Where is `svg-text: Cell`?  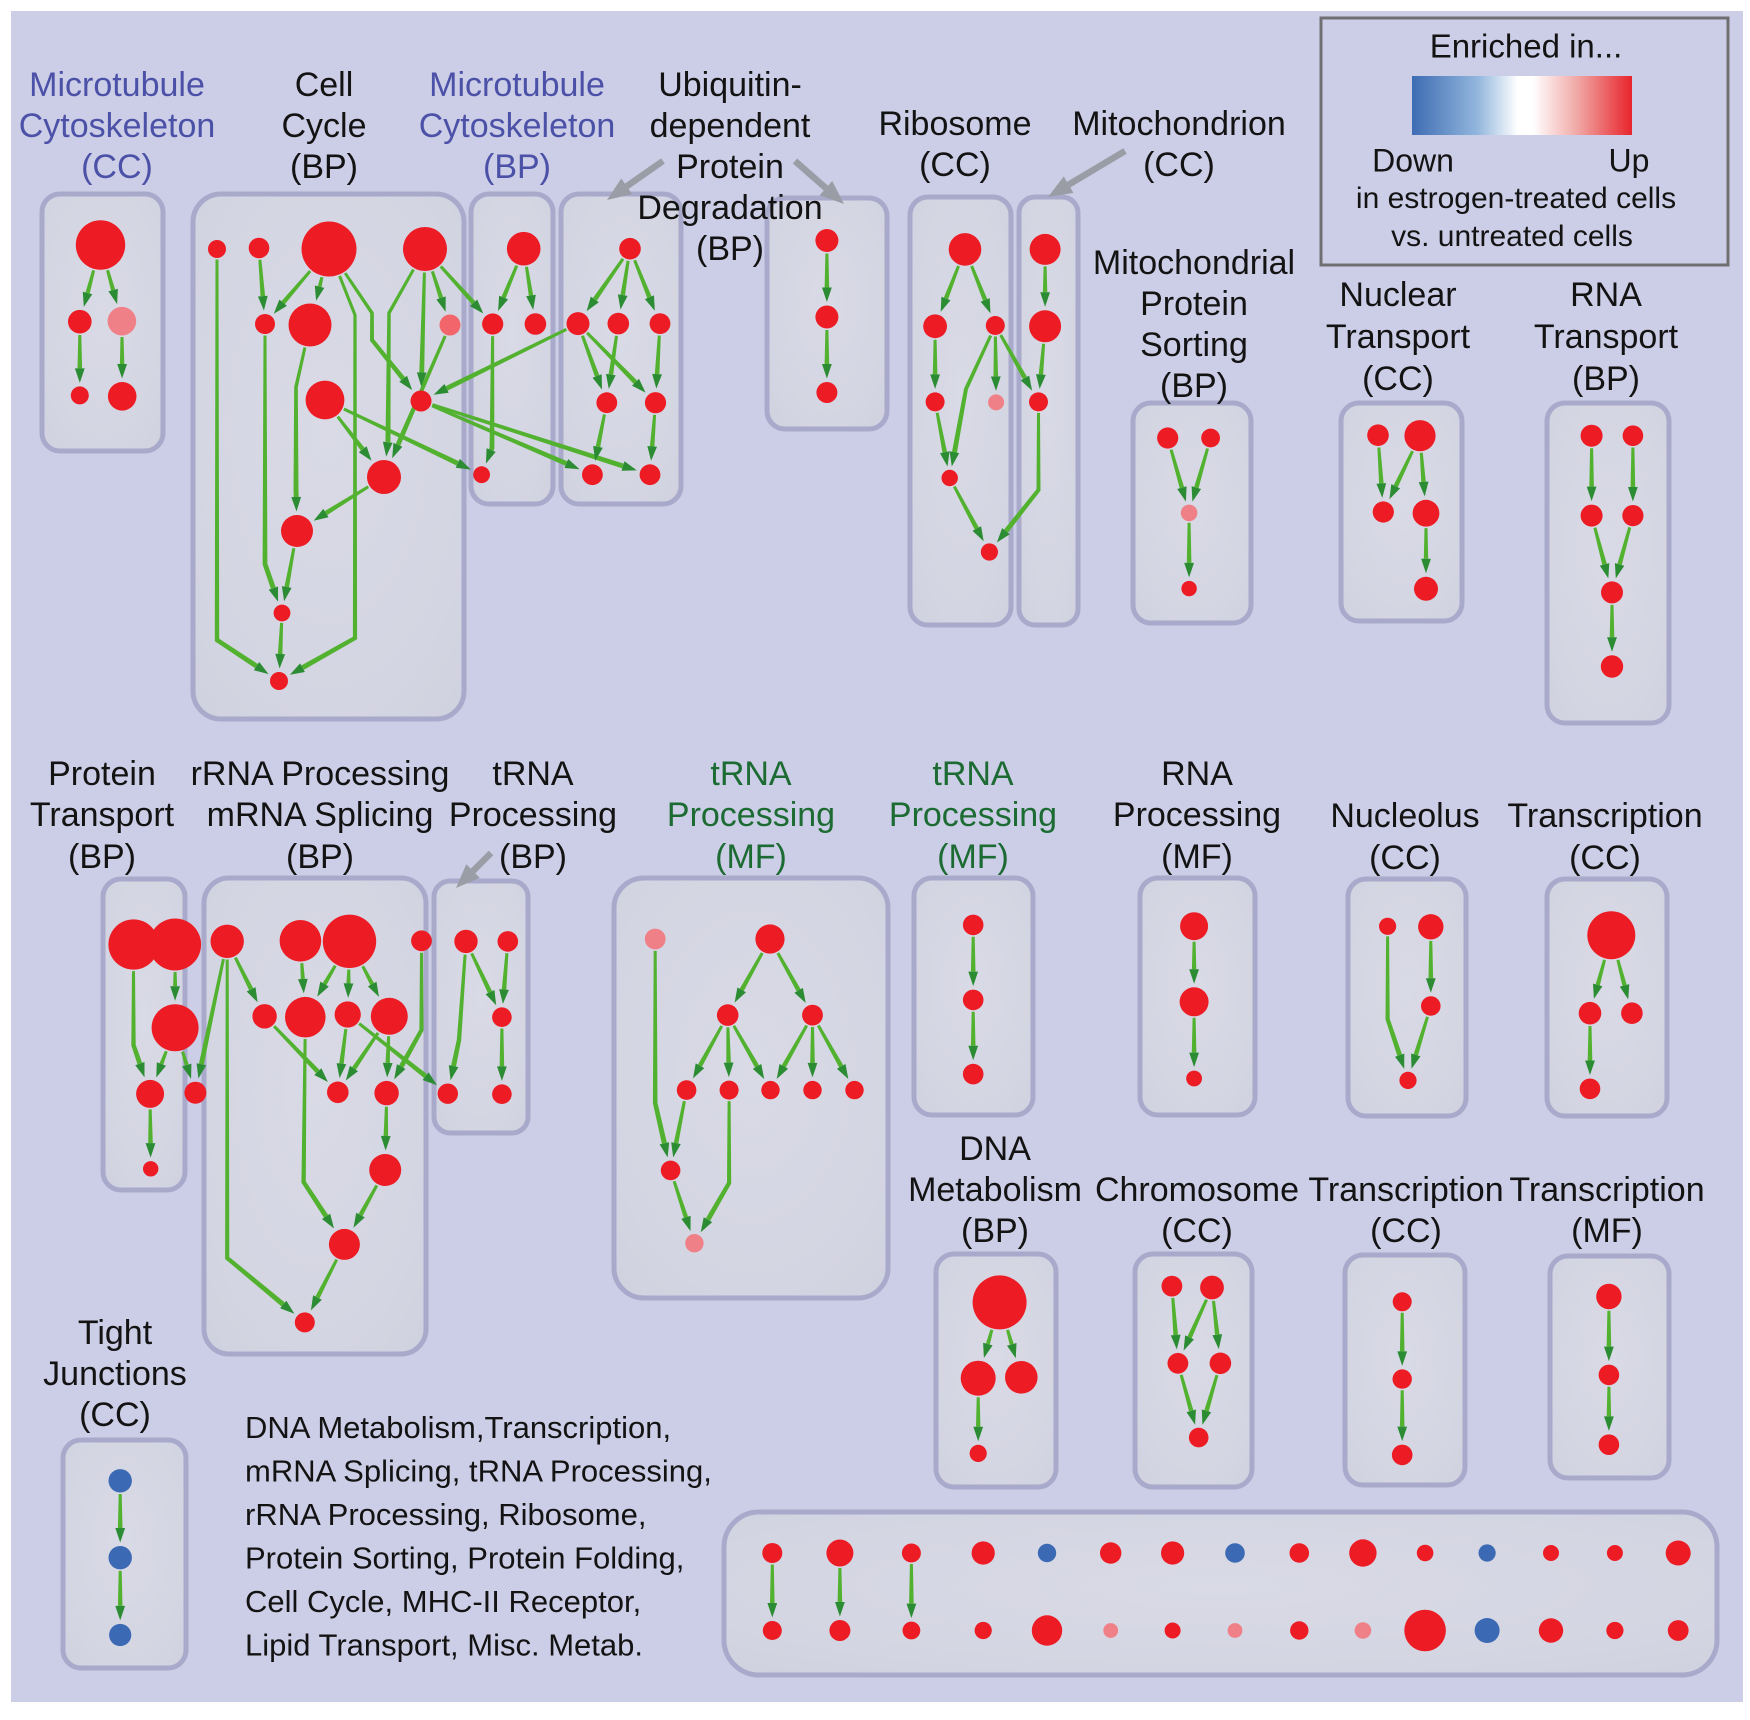 svg-text: Cell is located at coordinates (324, 85).